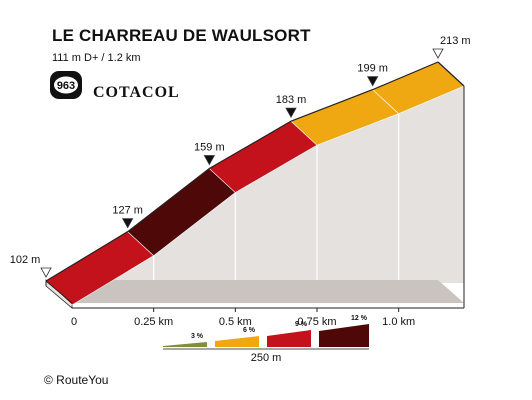  What do you see at coordinates (96, 58) in the screenshot?
I see `climb-stats: 111 m D+ / 1.2 km` at bounding box center [96, 58].